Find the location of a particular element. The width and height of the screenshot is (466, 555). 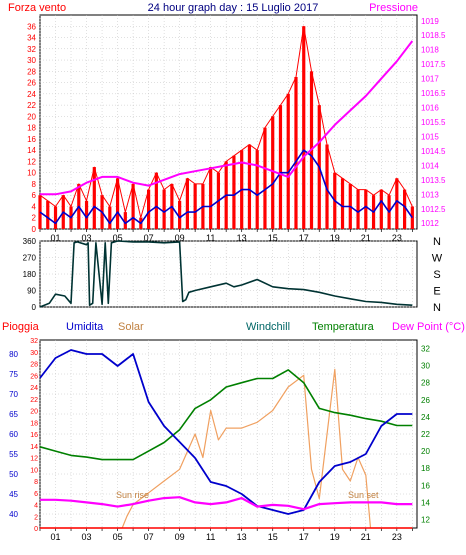

rain-y-tick-label: 12 is located at coordinates (34, 459).